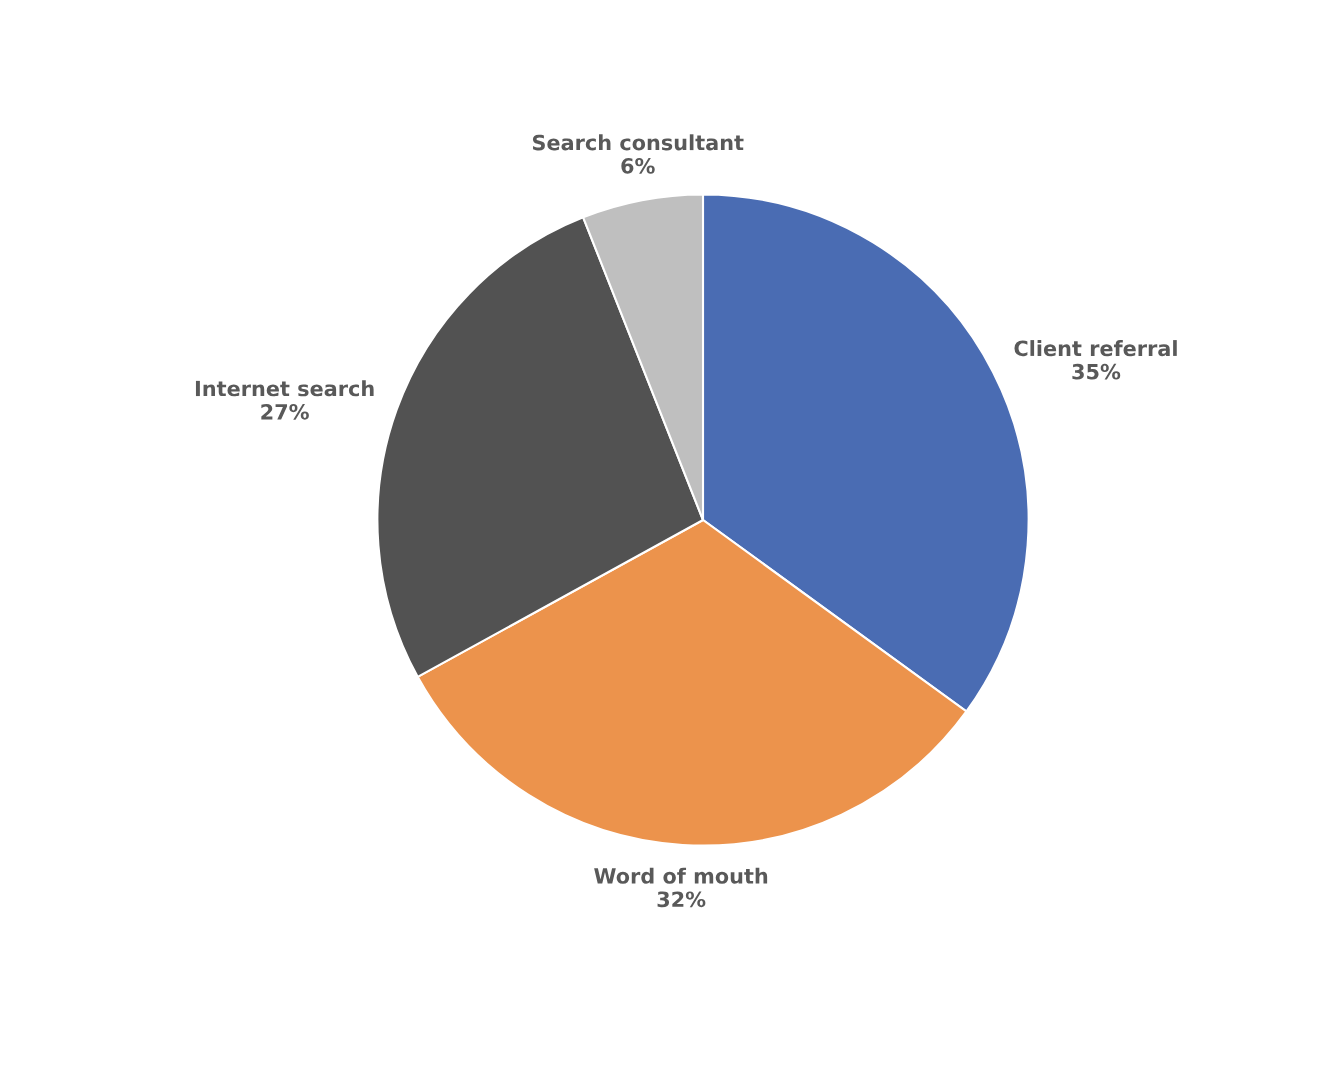 Image resolution: width=1320 pixels, height=1071 pixels. I want to click on data-label: 35%, so click(1096, 371).